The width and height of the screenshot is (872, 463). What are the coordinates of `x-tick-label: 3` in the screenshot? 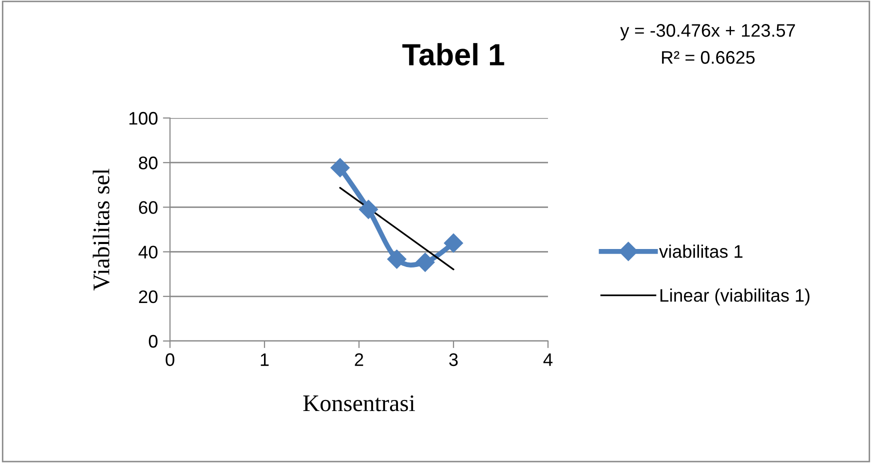 It's located at (453, 359).